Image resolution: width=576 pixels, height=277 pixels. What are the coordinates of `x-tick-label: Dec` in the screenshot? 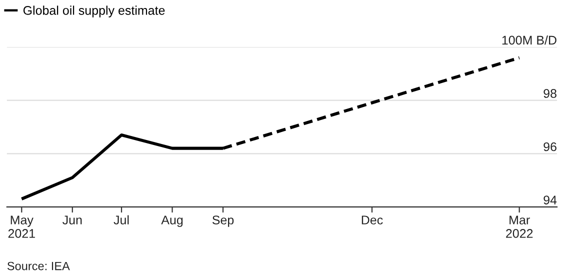 It's located at (372, 220).